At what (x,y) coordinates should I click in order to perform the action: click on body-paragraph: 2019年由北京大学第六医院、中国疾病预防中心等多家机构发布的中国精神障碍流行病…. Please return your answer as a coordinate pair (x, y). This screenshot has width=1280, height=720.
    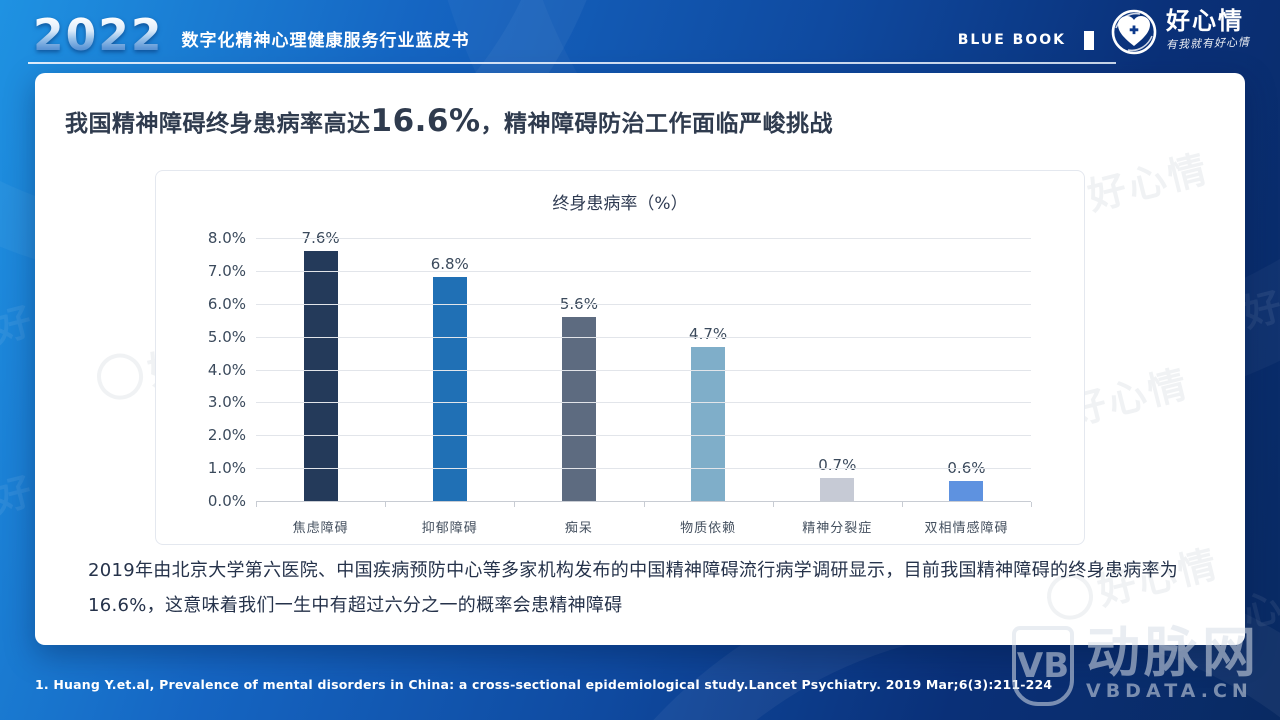
    Looking at the image, I should click on (633, 588).